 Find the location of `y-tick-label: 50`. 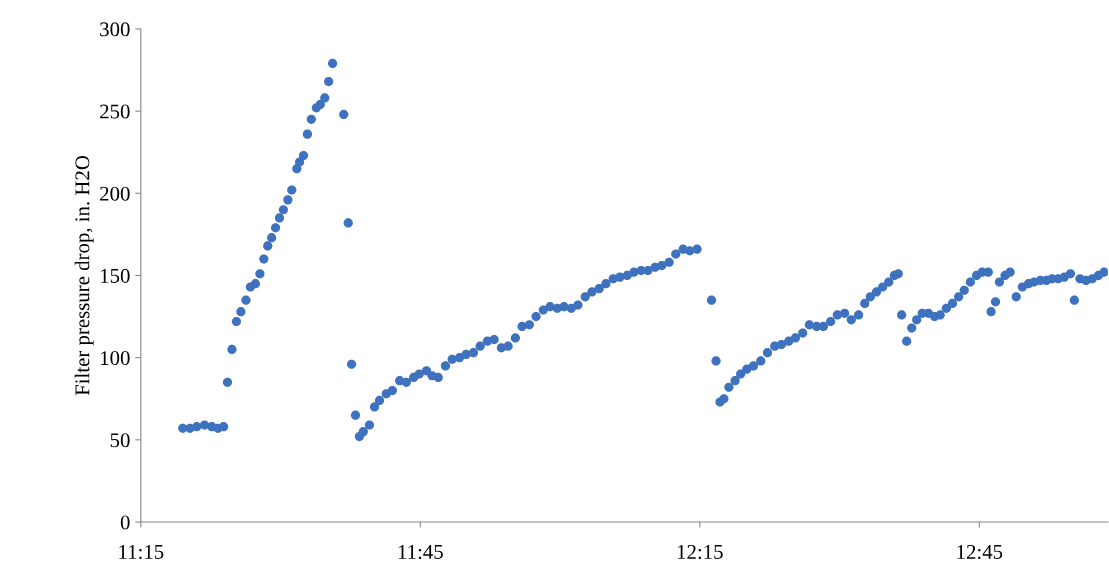

y-tick-label: 50 is located at coordinates (120, 440).